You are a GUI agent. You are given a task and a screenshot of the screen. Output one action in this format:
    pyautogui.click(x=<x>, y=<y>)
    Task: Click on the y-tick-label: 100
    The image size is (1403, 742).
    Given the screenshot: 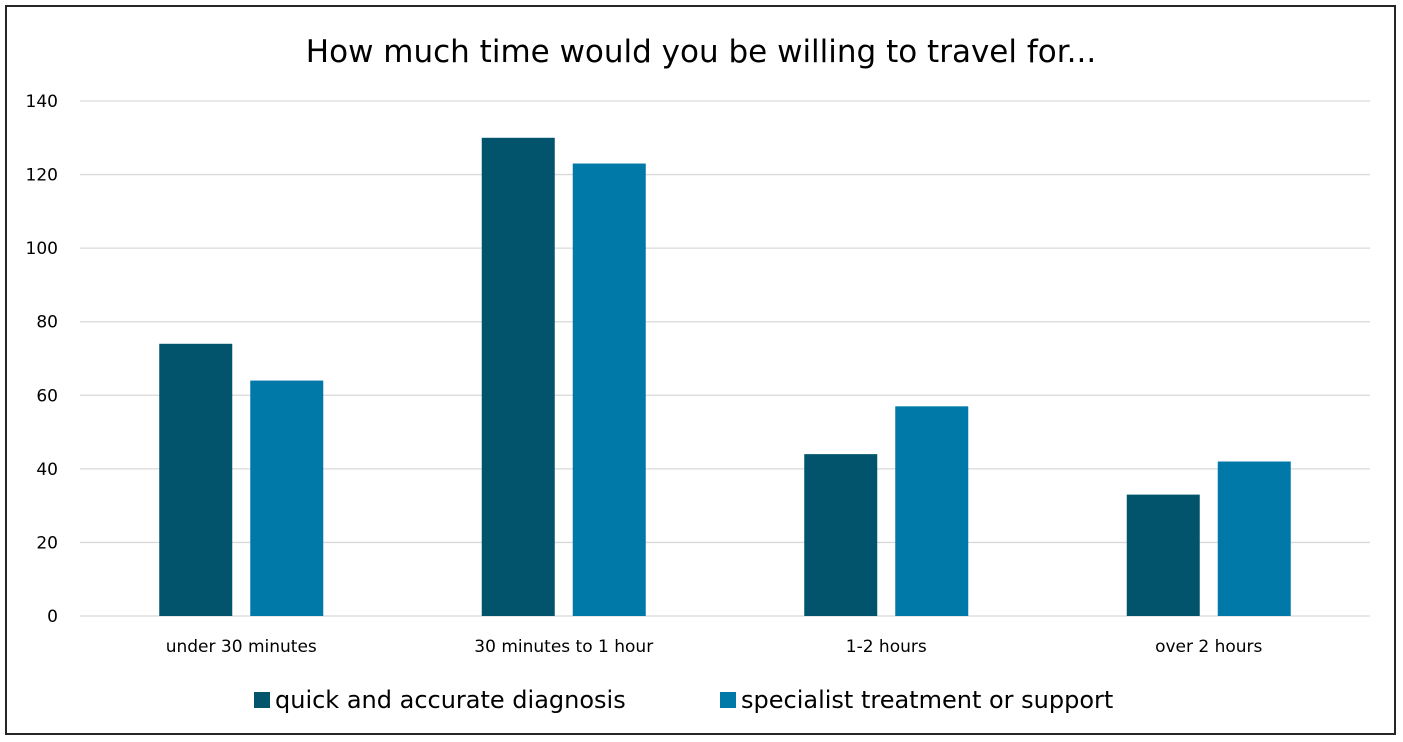 What is the action you would take?
    pyautogui.click(x=42, y=249)
    